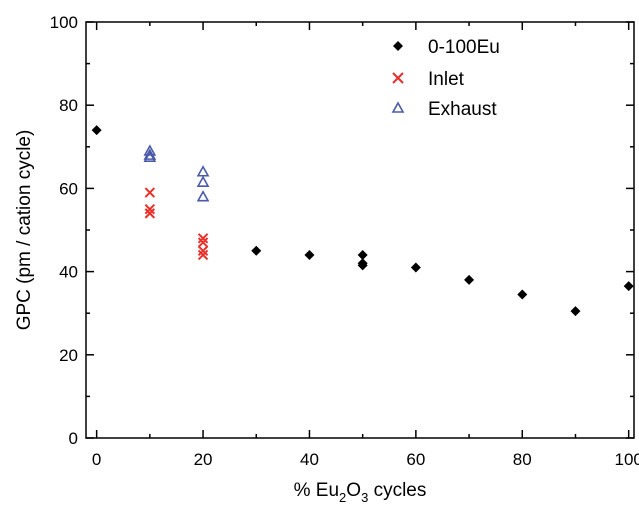 The image size is (639, 506). What do you see at coordinates (24, 230) in the screenshot?
I see `y-axis-title: GPC (pm / cation cycle)` at bounding box center [24, 230].